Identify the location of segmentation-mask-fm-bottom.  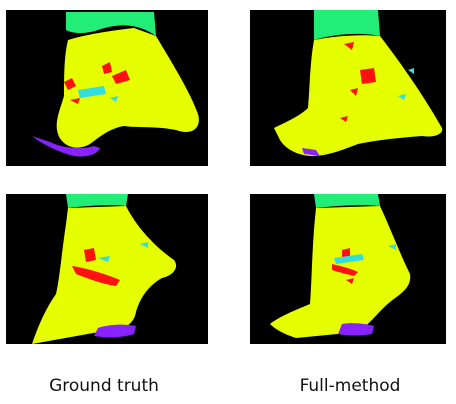
(340, 266).